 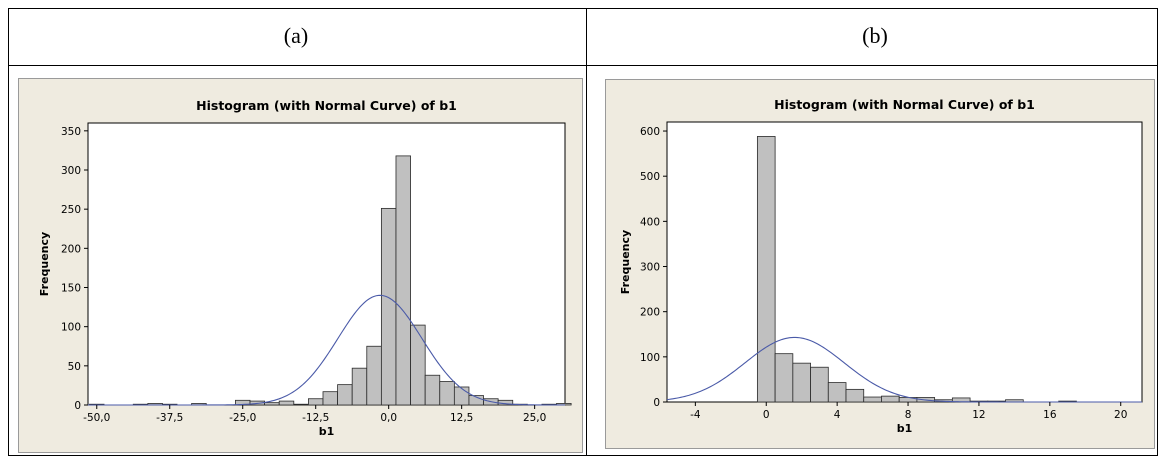 I want to click on x-tick-label: 4, so click(x=837, y=415).